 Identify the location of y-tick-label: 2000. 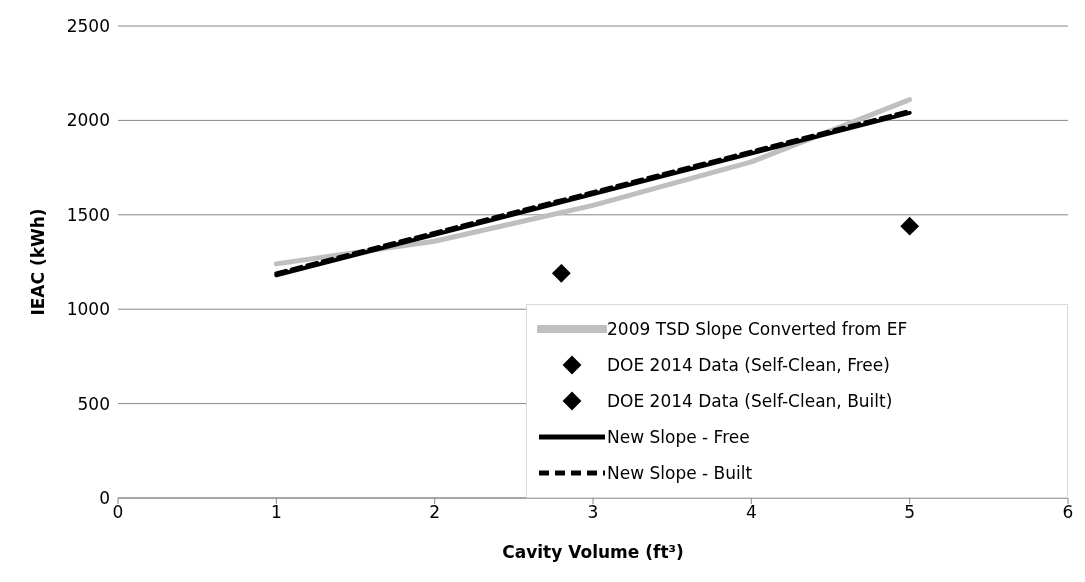
(88, 120).